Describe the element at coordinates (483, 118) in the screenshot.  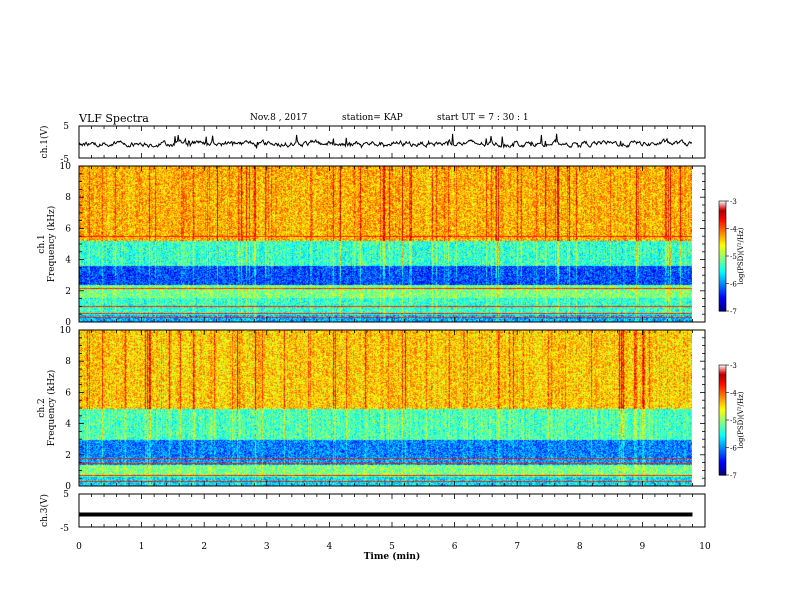
I see `start-time-label: start UT = 7 : 30 : 1` at that location.